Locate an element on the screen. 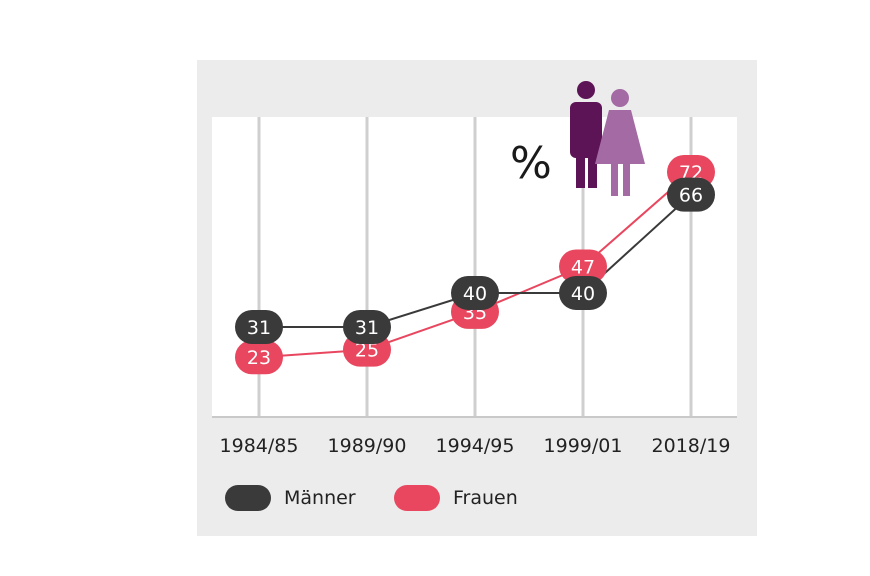 This screenshot has width=870, height=576. data-label: 25 is located at coordinates (367, 351).